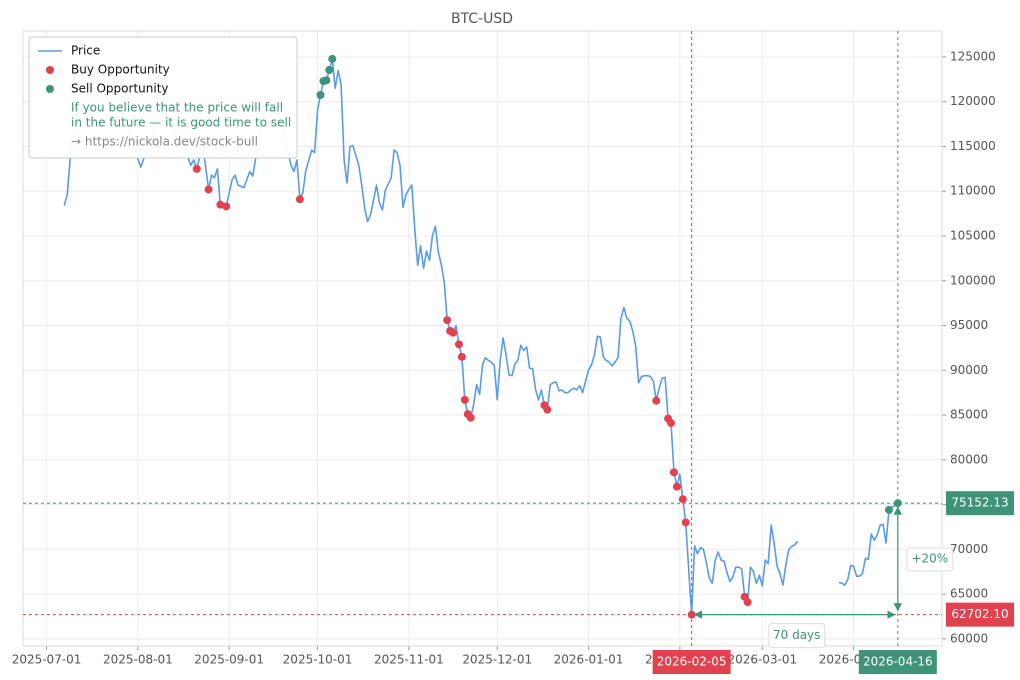  Describe the element at coordinates (969, 370) in the screenshot. I see `y-tick-label: 90000` at that location.